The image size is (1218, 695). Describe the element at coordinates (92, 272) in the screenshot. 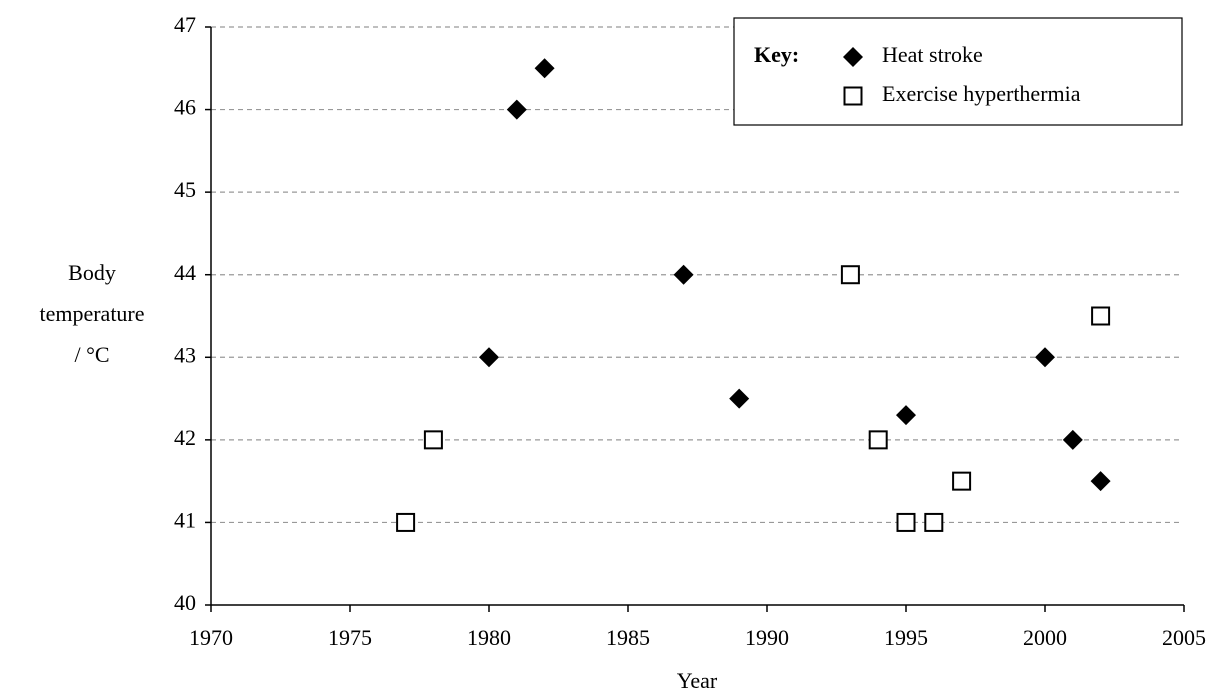

I see `y-axis-label: Body` at that location.